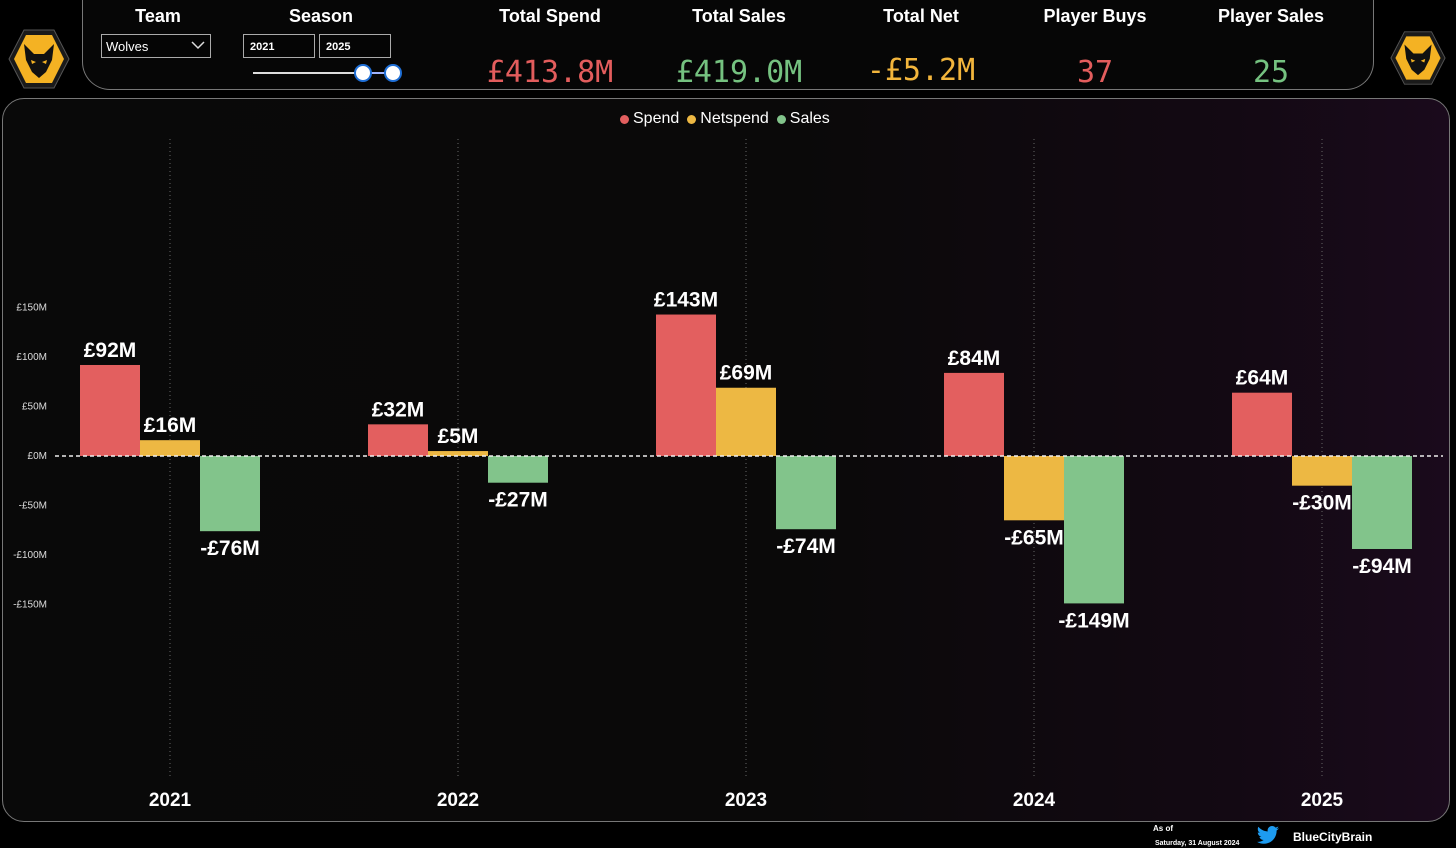 The width and height of the screenshot is (1456, 848). I want to click on season-filter-label: Season, so click(321, 16).